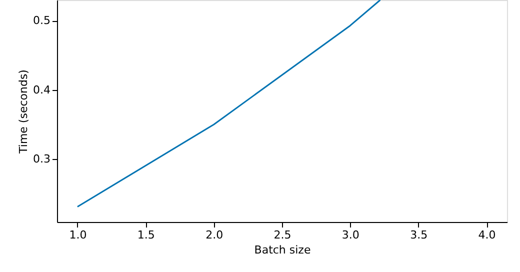  What do you see at coordinates (78, 235) in the screenshot?
I see `x-tick-label: 1.0` at bounding box center [78, 235].